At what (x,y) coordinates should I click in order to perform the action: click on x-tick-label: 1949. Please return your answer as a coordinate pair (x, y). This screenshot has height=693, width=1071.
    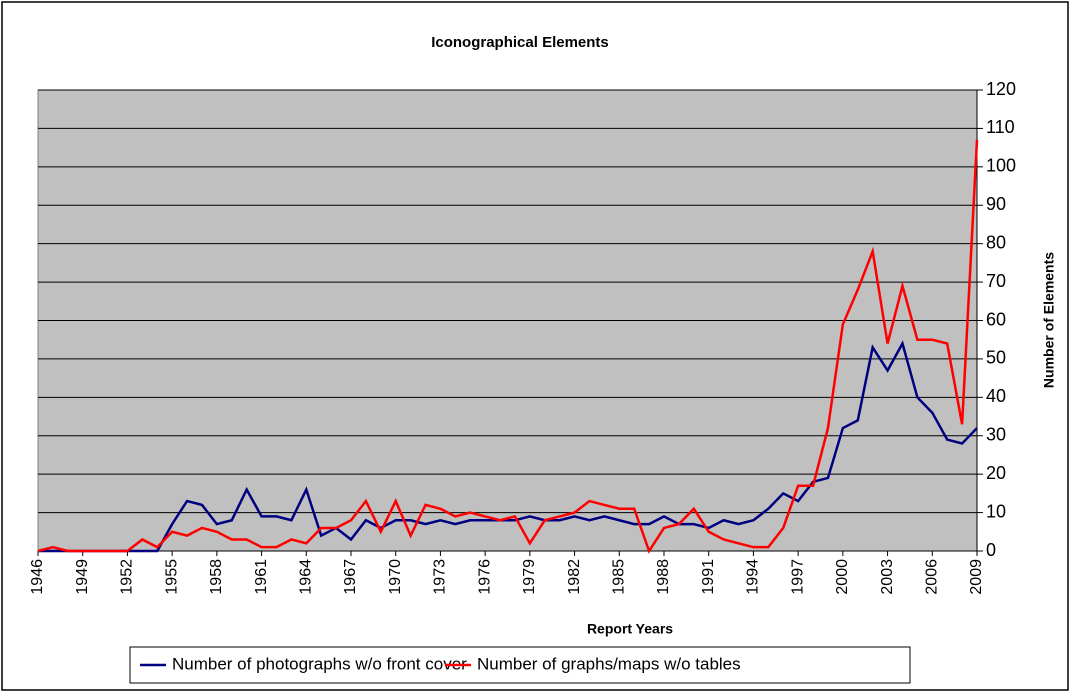
    Looking at the image, I should click on (82, 577).